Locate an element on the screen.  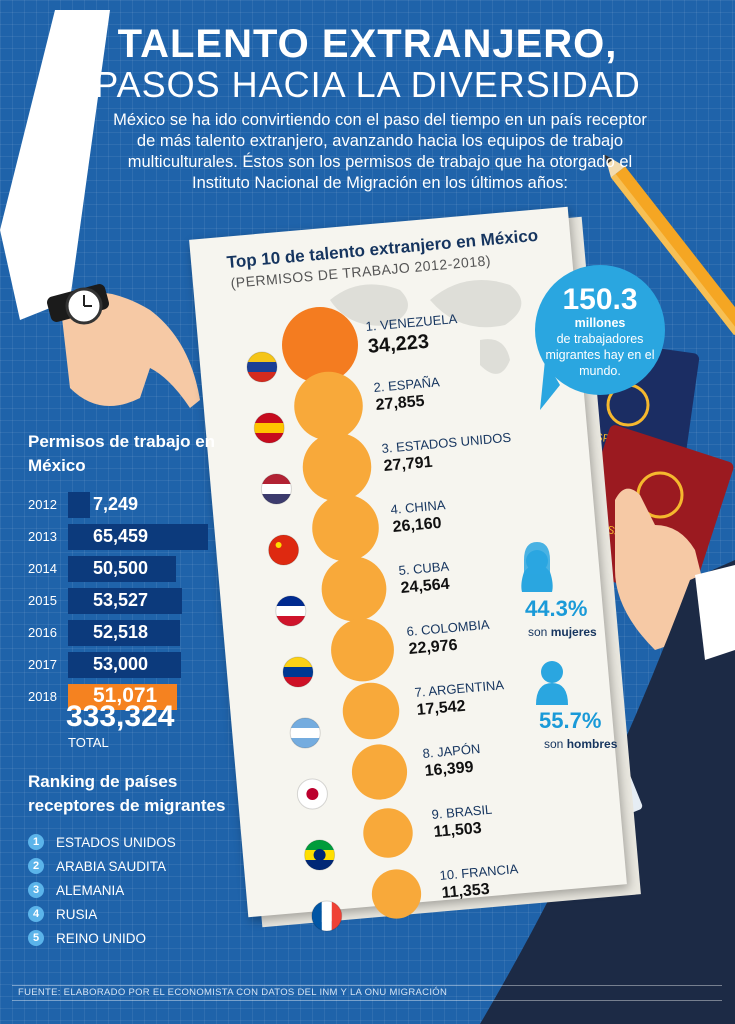
spain-flag-icon is located at coordinates (269, 428).